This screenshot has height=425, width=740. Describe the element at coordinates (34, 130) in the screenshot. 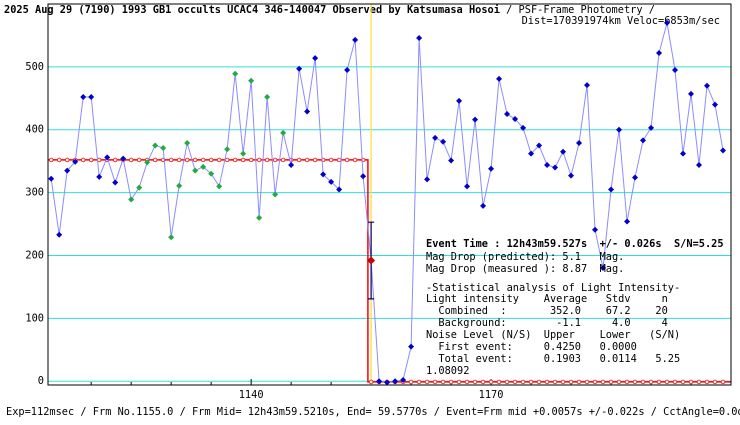

I see `y-tick-label: 400` at that location.